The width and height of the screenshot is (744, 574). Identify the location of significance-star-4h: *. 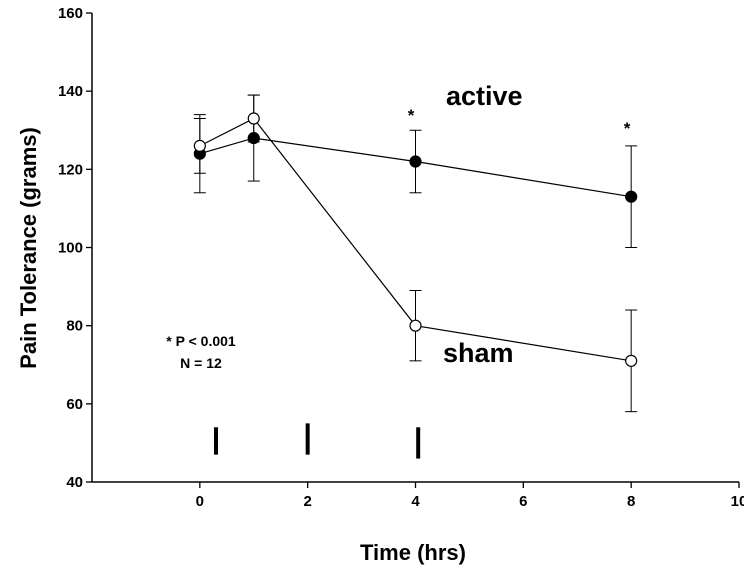
(411, 115).